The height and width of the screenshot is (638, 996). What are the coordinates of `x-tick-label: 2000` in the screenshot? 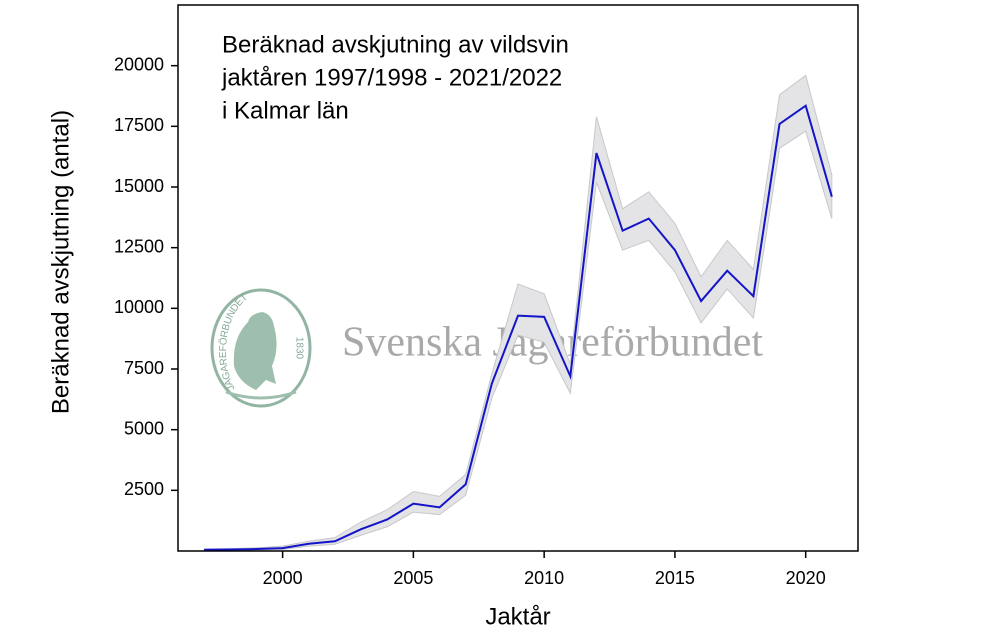 It's located at (283, 578).